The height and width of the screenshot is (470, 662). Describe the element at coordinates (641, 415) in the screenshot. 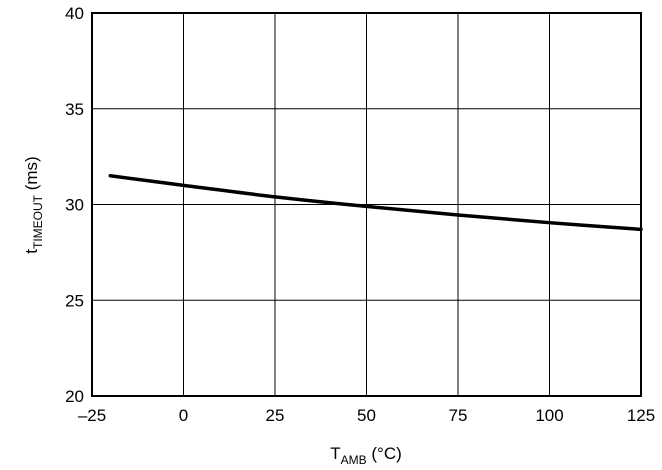

I see `x-tick-label: 125` at that location.